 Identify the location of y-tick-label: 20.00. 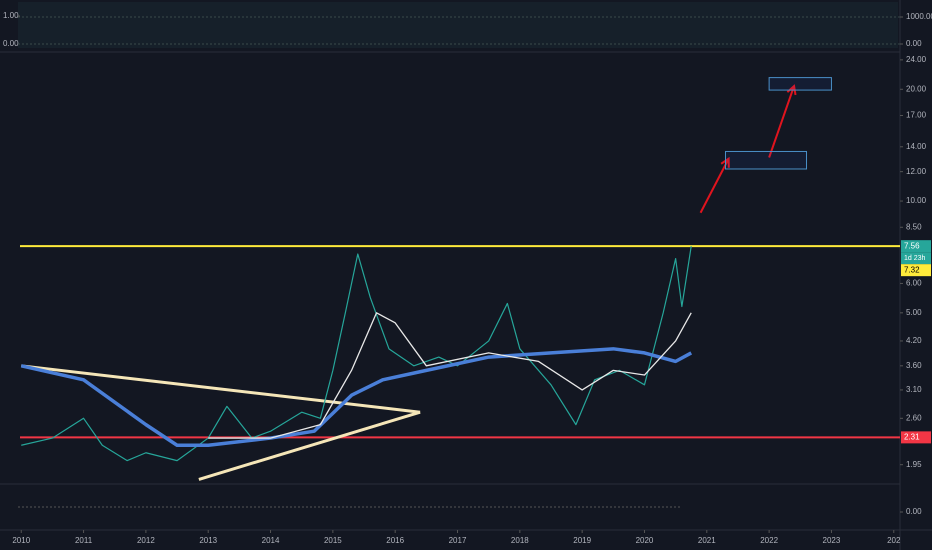
(916, 88).